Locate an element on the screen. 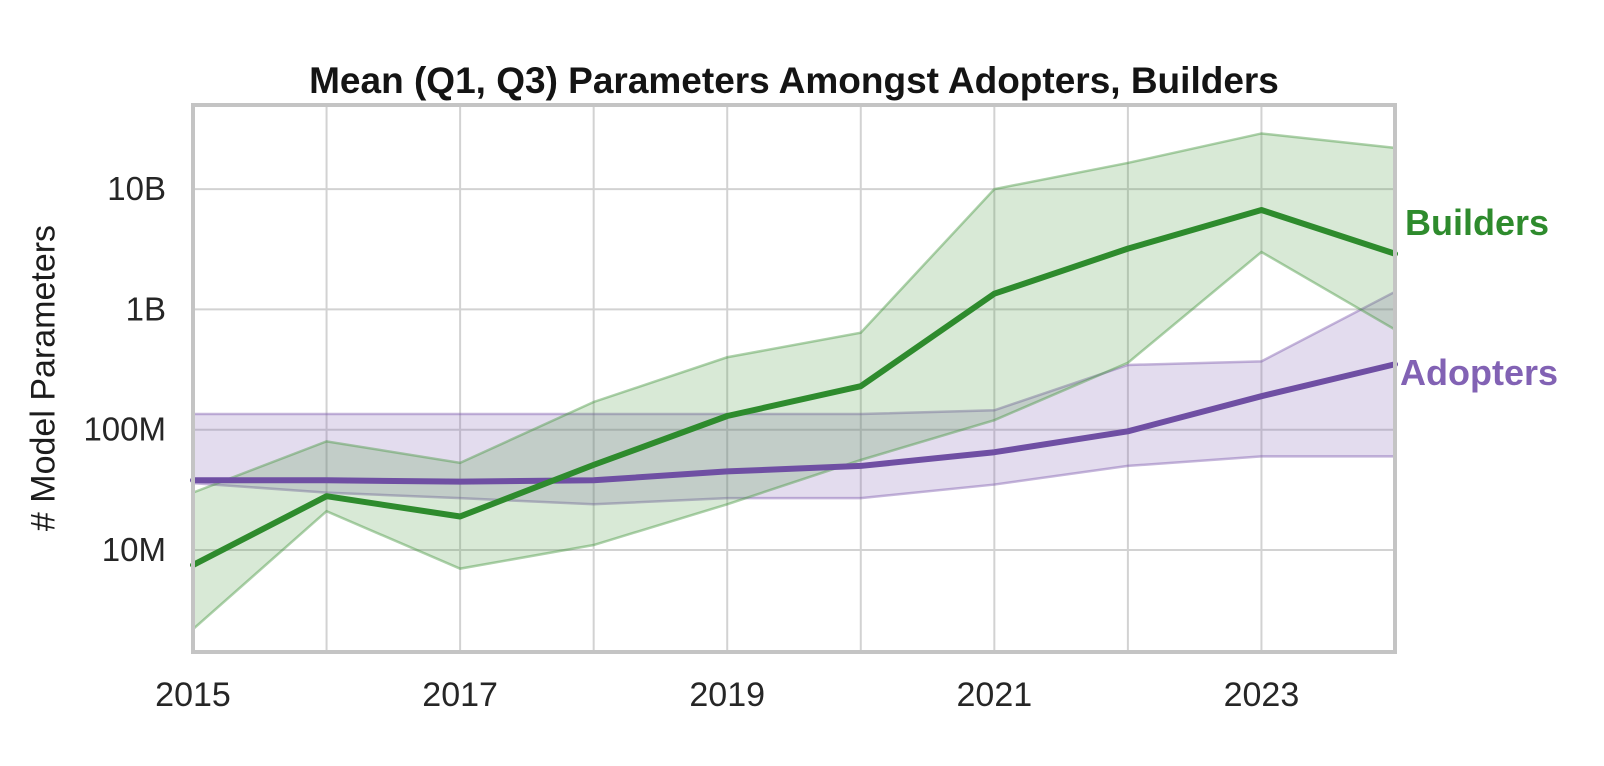 This screenshot has width=1604, height=766. x-tick-label: 2019 is located at coordinates (727, 695).